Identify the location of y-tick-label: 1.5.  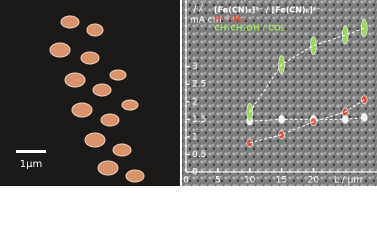
(199, 120).